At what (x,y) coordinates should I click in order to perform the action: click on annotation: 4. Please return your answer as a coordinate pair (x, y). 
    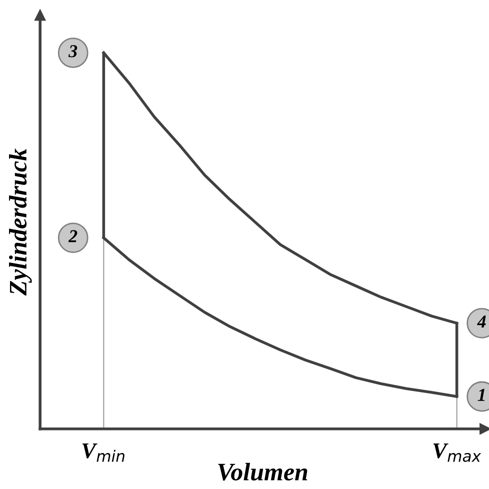
    Looking at the image, I should click on (481, 322).